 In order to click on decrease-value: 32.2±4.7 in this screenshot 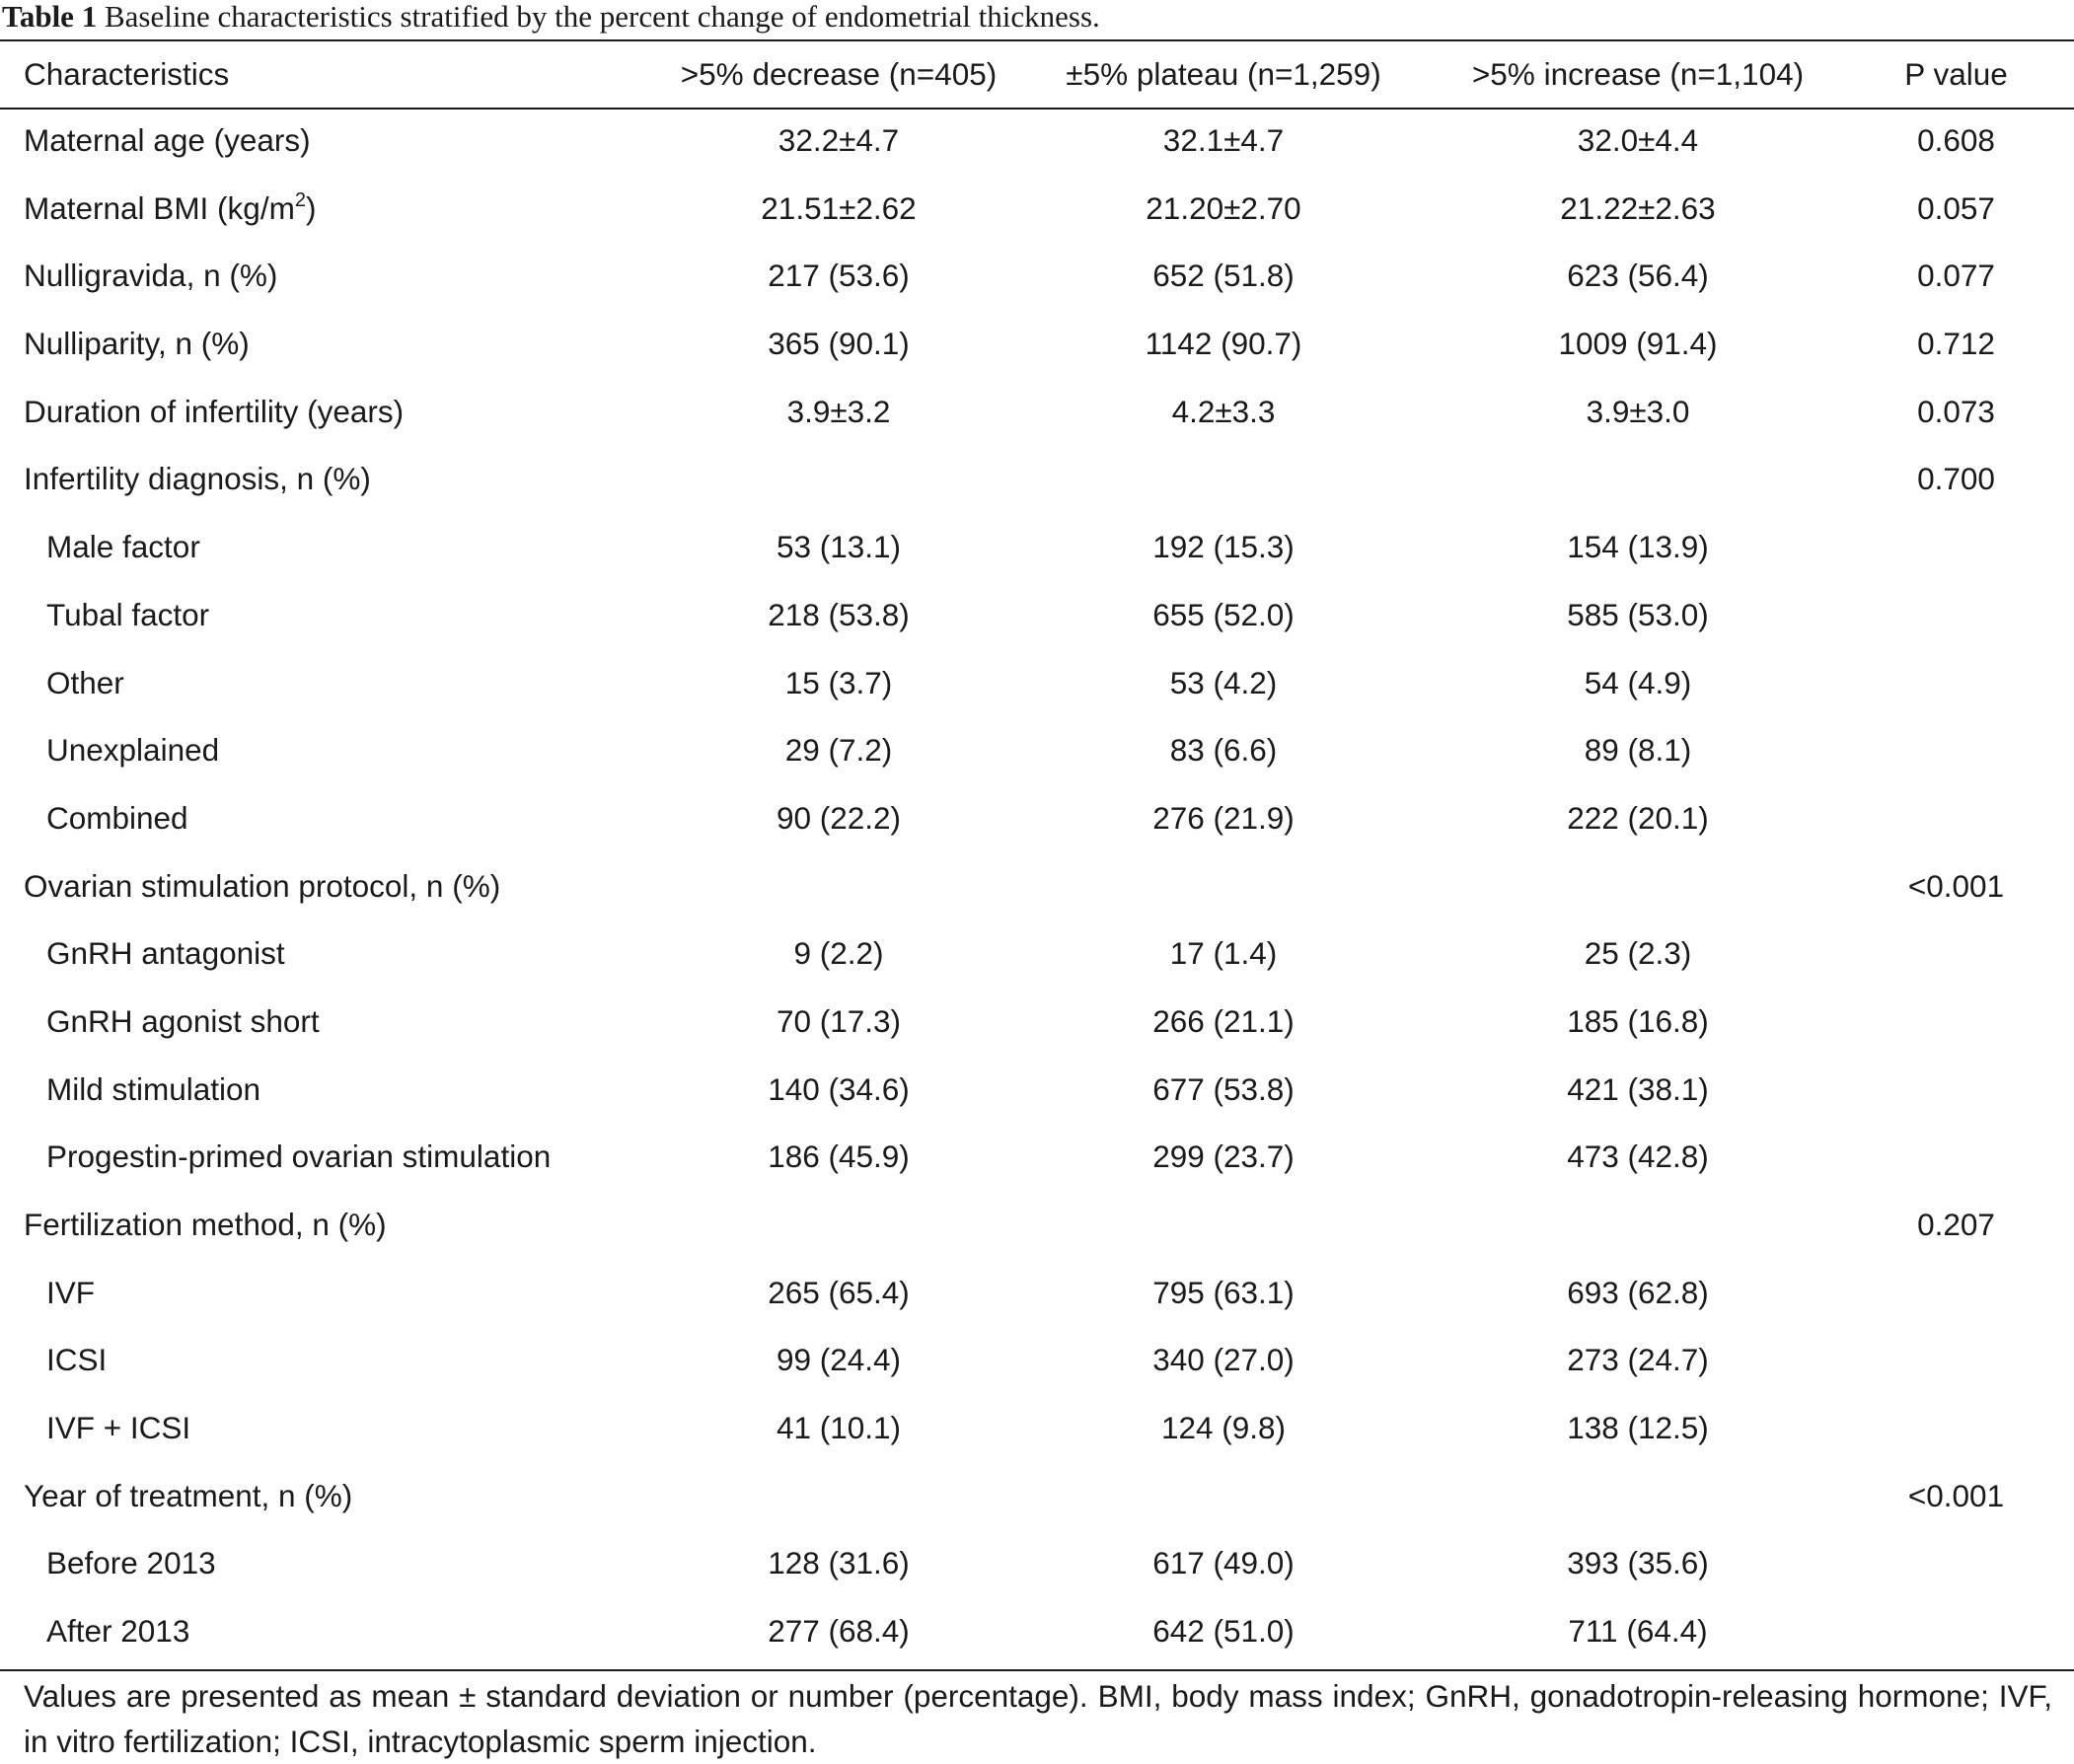, I will do `click(839, 140)`.